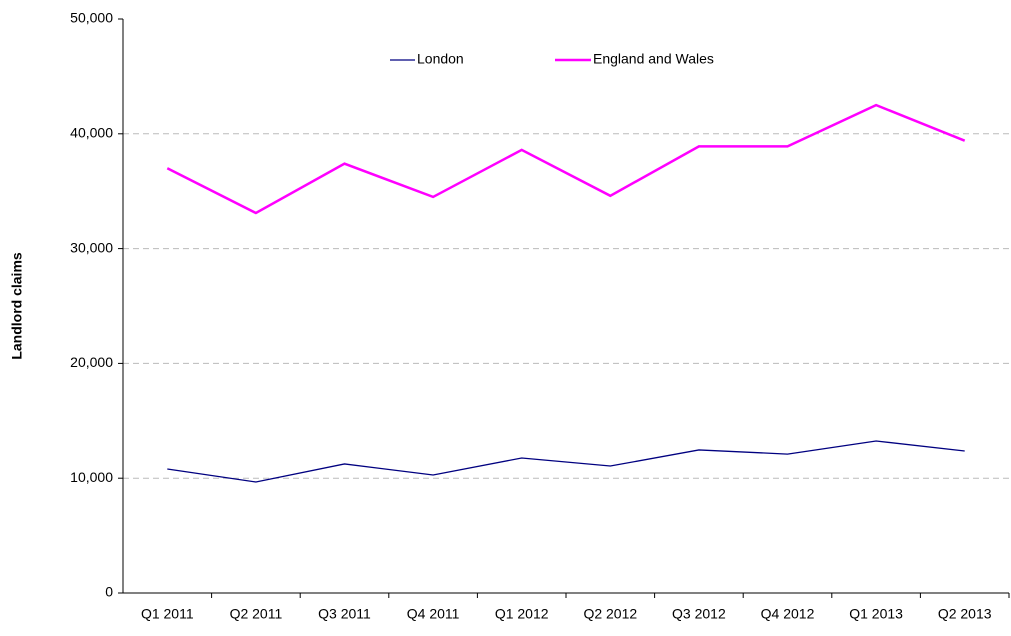  Describe the element at coordinates (91, 18) in the screenshot. I see `y-tick-label: 50,000` at that location.